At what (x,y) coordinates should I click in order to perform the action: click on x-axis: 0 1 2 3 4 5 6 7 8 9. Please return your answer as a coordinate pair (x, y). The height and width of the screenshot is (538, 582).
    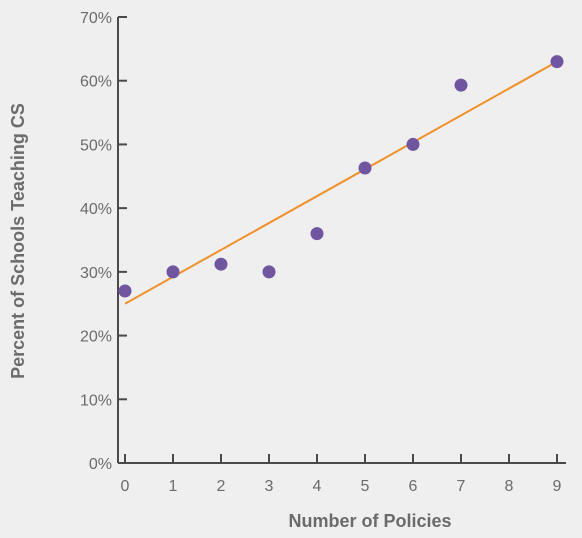
    Looking at the image, I should click on (342, 474).